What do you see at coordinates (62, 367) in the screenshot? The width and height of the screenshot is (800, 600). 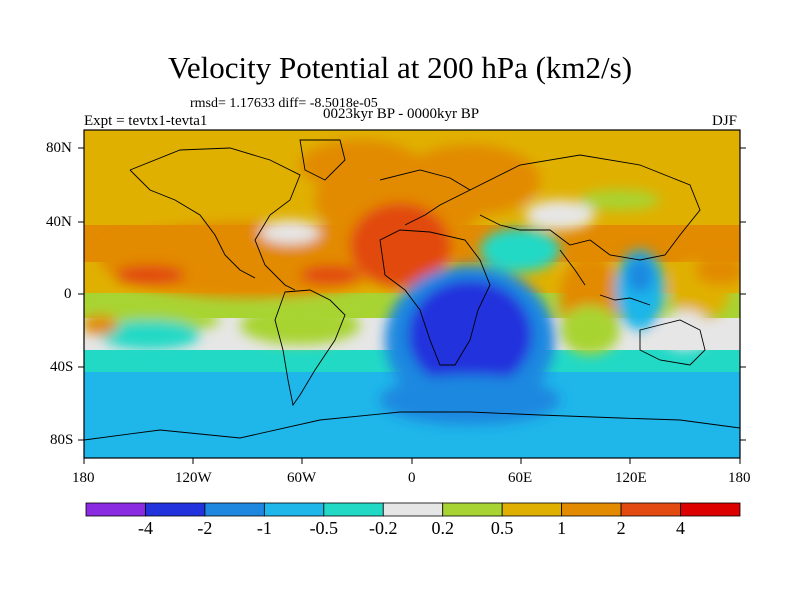 I see `lat-label-40s: 40S` at bounding box center [62, 367].